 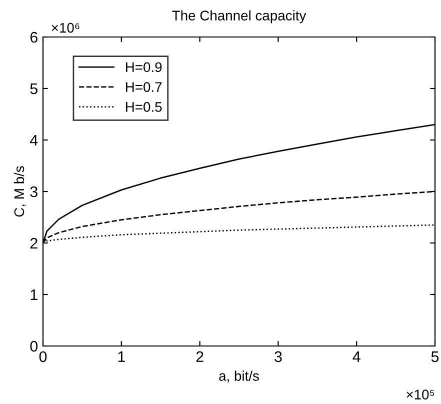 I want to click on y-tick-label: 0, so click(x=34, y=346).